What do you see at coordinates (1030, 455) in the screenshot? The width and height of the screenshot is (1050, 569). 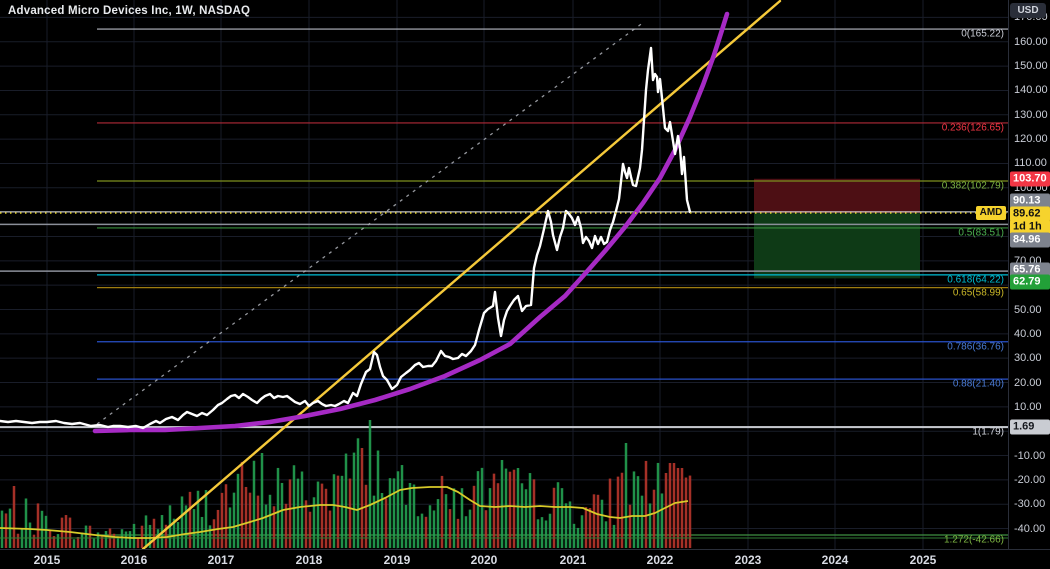 I see `price-tick-label: -10.00` at bounding box center [1030, 455].